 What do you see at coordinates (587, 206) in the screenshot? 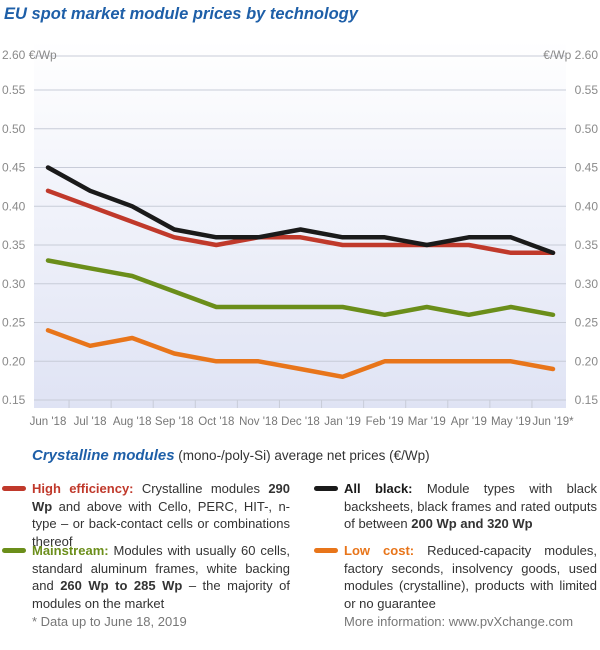
I see `y-tick-label-right: 0.40` at bounding box center [587, 206].